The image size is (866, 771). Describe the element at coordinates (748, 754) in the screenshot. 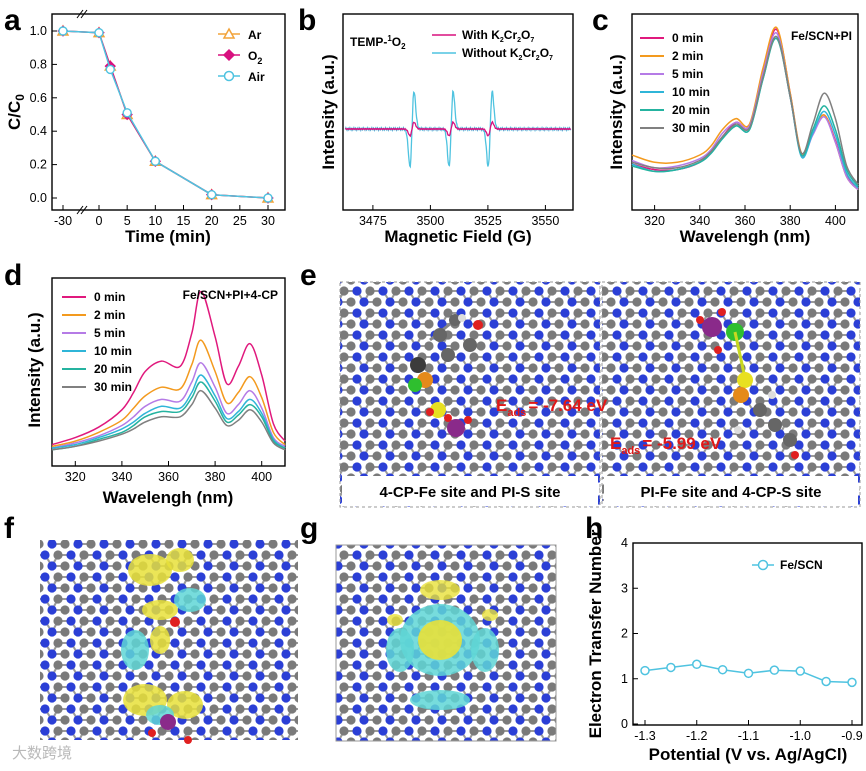

I see `panel-h-xlabel: Potential (V vs. Ag/AgCl)` at that location.